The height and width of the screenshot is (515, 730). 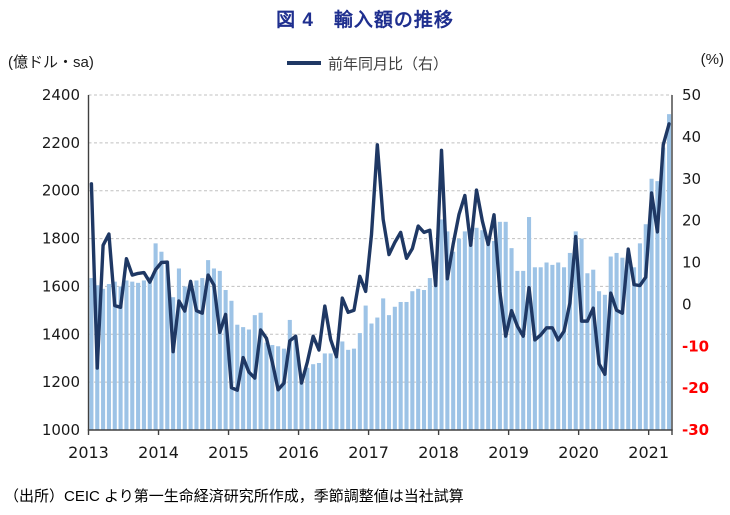 I want to click on svg-text: 2018, so click(x=438, y=452).